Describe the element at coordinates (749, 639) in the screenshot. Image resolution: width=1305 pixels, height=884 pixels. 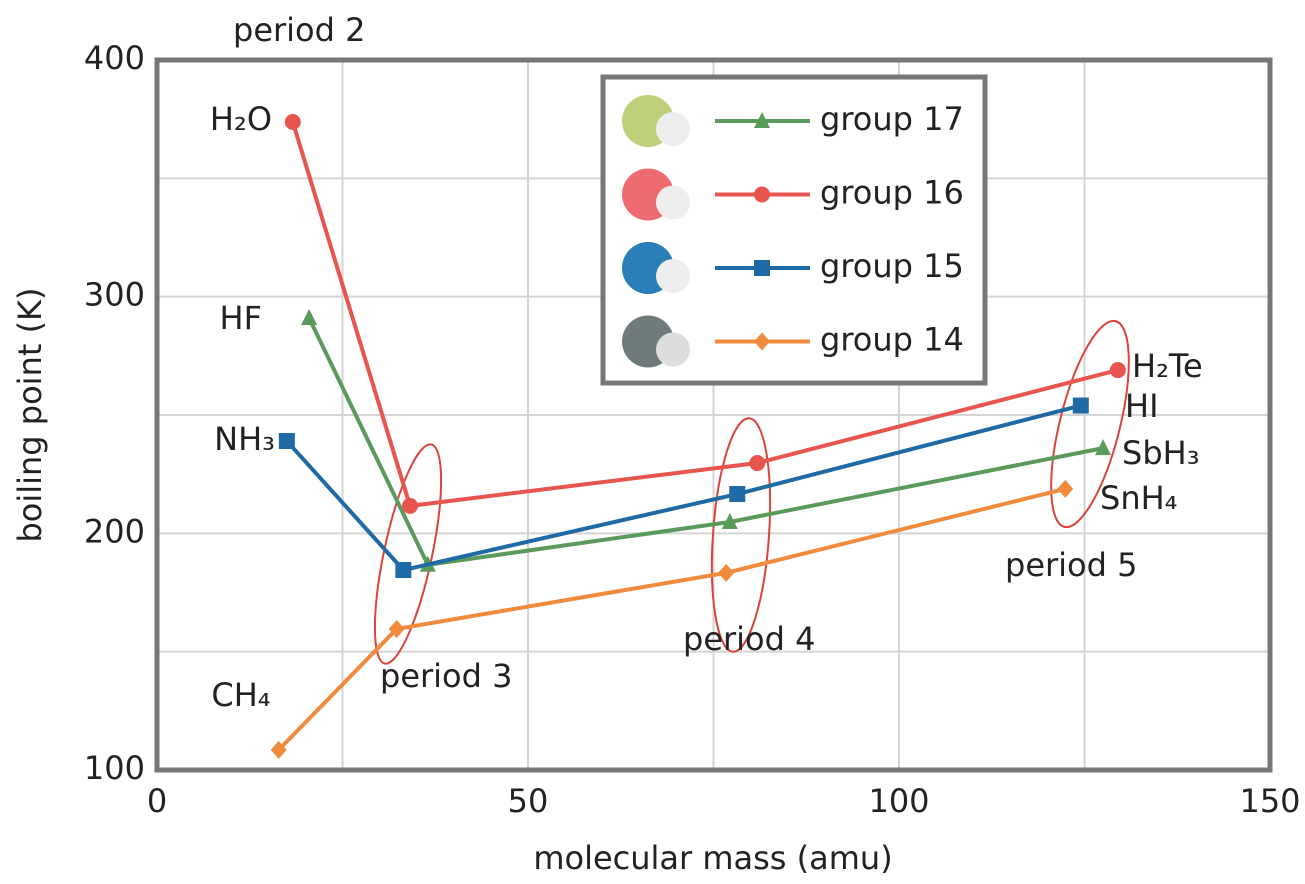
I see `annotation: period 4` at that location.